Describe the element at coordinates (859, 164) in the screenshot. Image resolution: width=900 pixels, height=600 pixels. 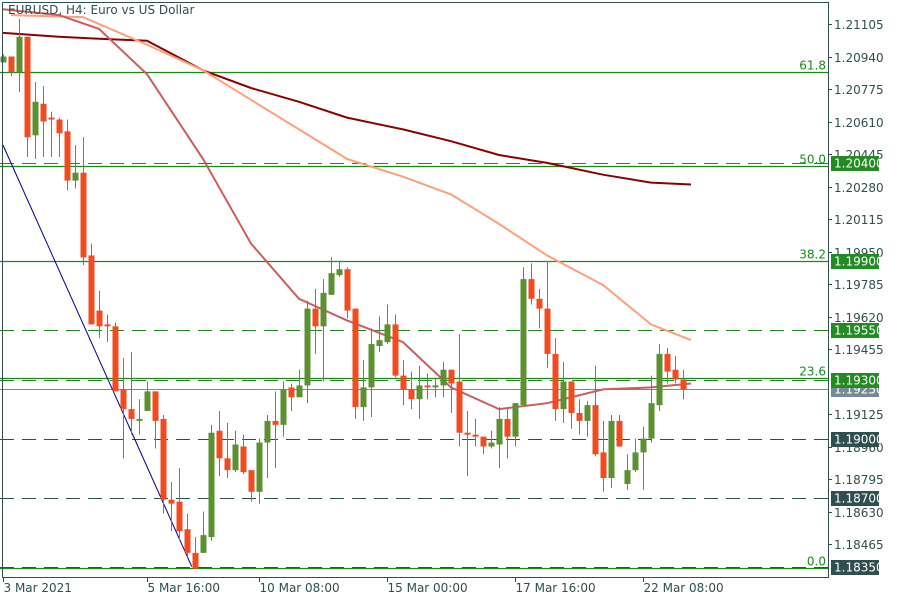
I see `level-price-label: 1.20400` at that location.